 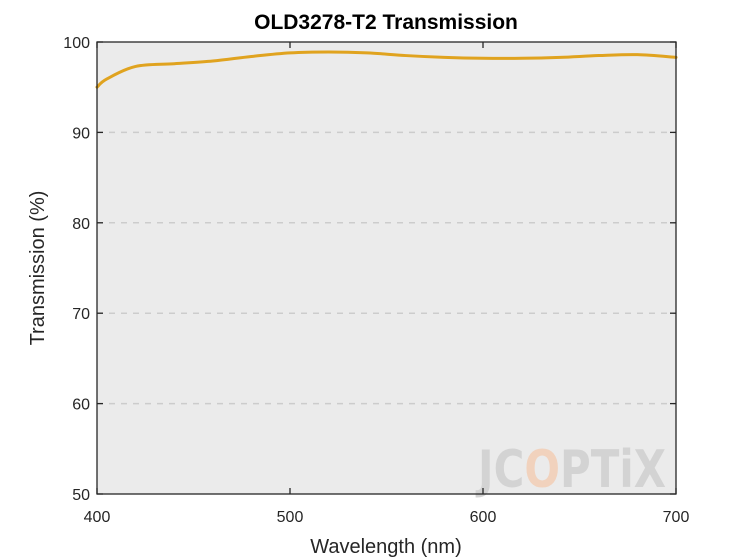 What do you see at coordinates (386, 22) in the screenshot?
I see `chart-title: OLD3278-T2 Transmission` at bounding box center [386, 22].